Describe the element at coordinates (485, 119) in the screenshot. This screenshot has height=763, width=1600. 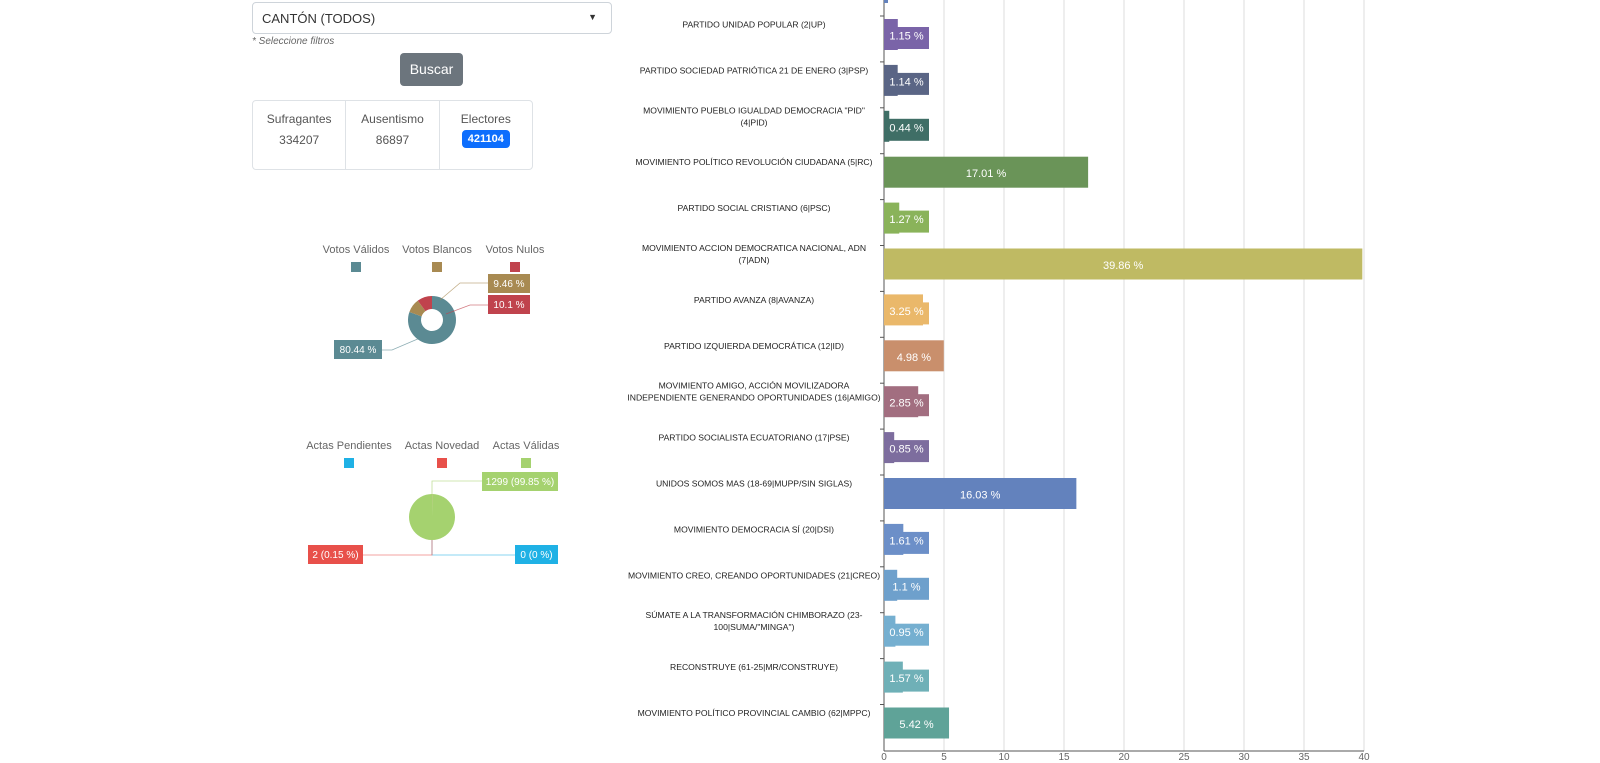
I see `stat-label: Electores` at that location.